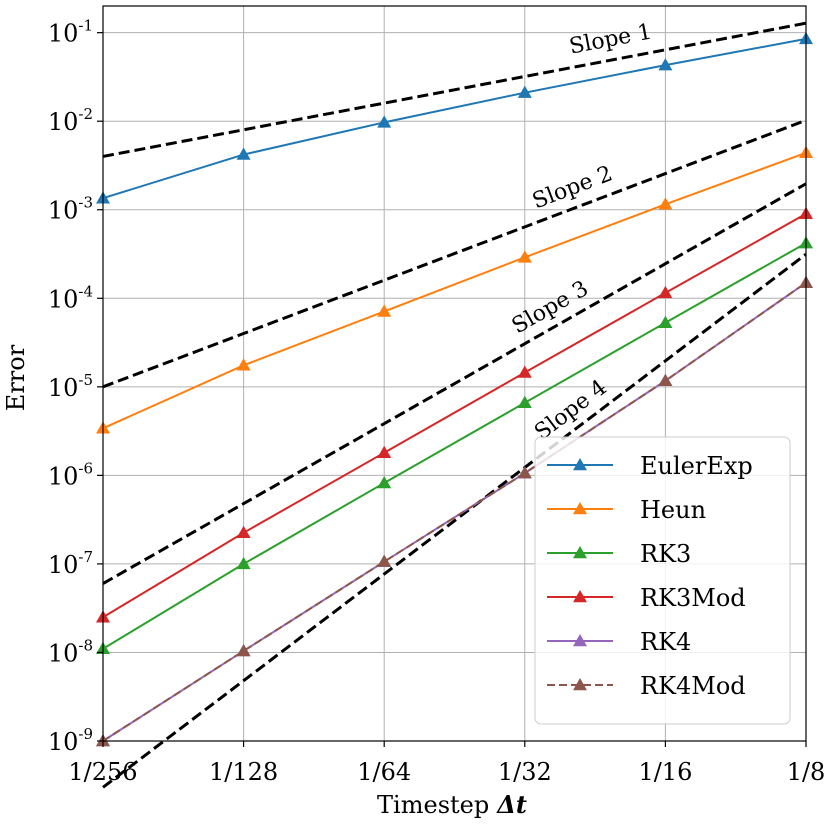 The width and height of the screenshot is (830, 830). What do you see at coordinates (70, 740) in the screenshot?
I see `y-tick-label: 10⁻⁹` at bounding box center [70, 740].